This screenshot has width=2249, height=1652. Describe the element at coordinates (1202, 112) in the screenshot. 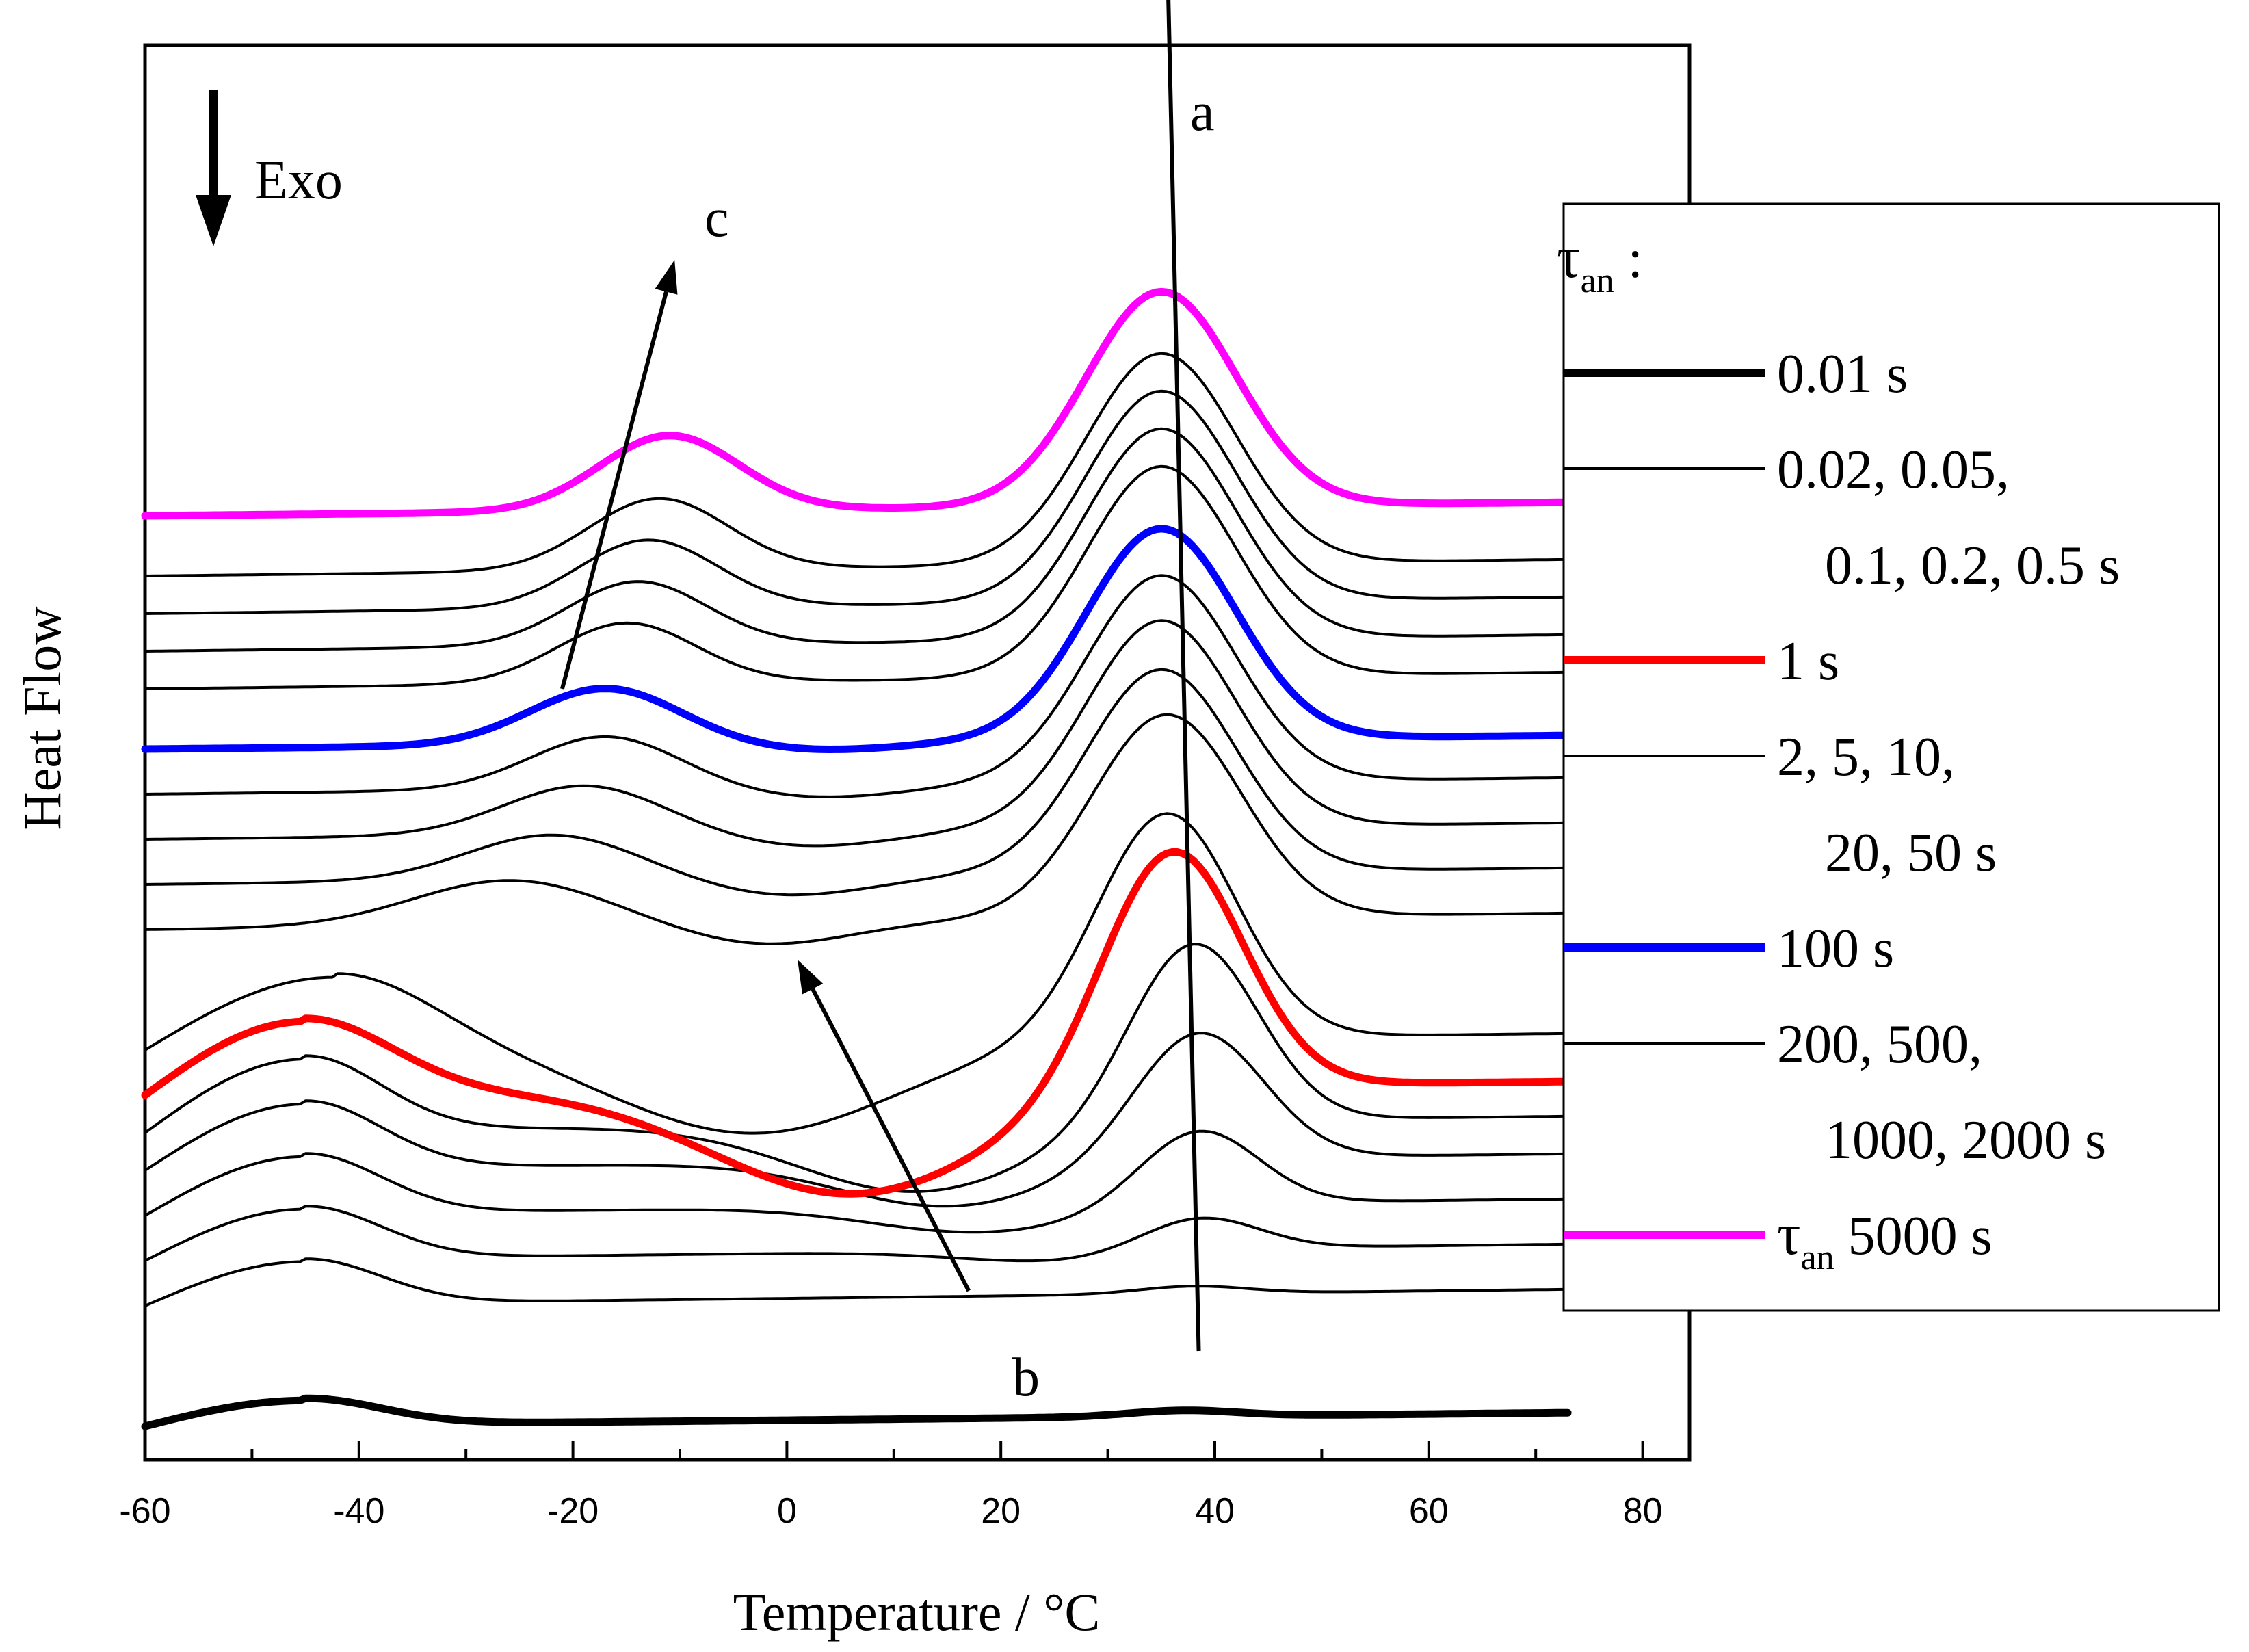

I see `arrow-a-label: a` at that location.